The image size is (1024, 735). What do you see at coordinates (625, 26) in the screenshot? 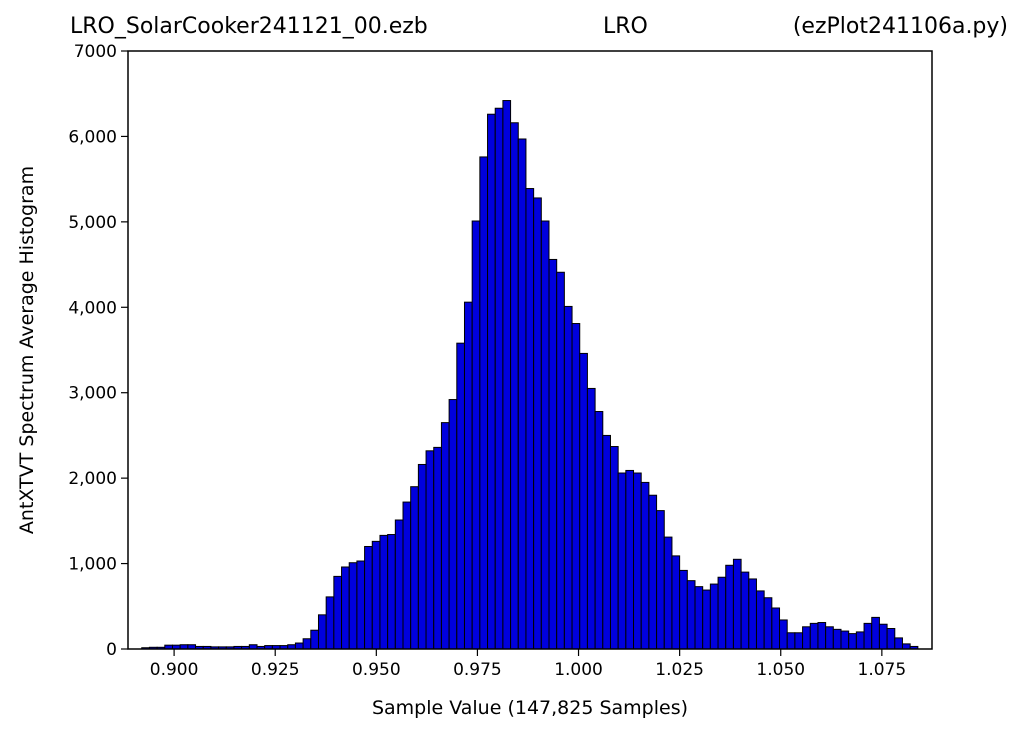
I see `chart-title-center: LRO` at bounding box center [625, 26].